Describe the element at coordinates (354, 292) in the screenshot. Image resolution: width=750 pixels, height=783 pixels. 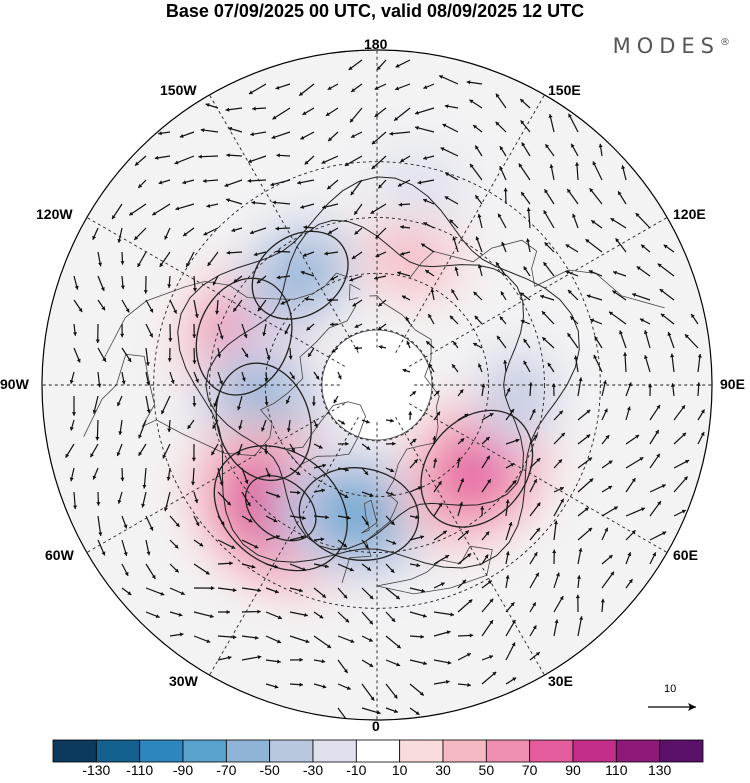
I see `coastline` at that location.